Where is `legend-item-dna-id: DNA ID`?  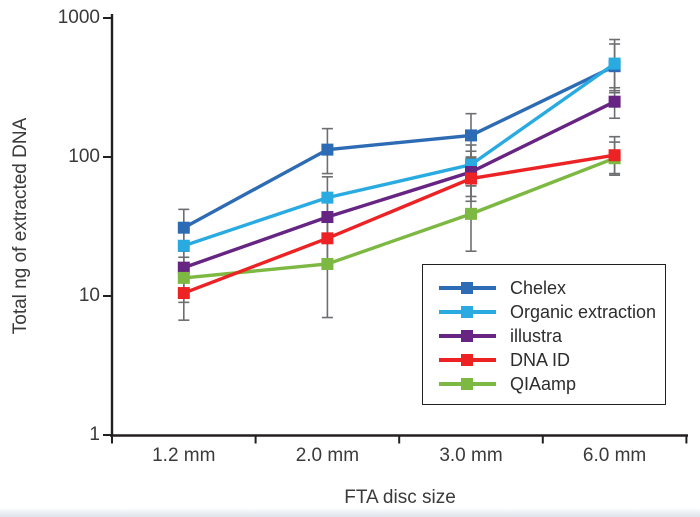
legend-item-dna-id: DNA ID is located at coordinates (544, 360).